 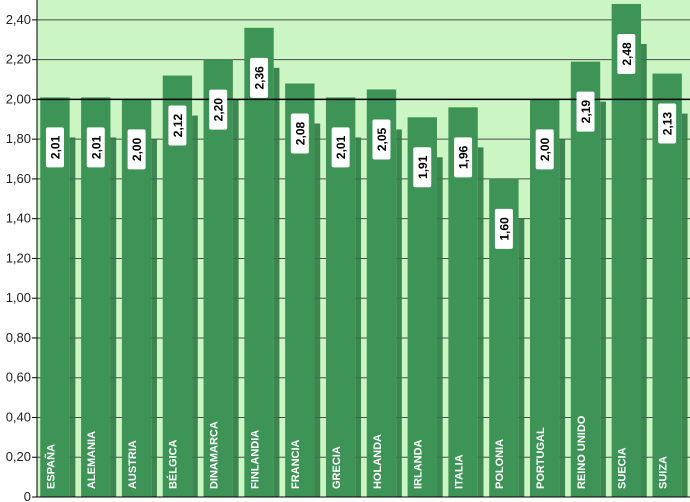 I want to click on category-label: POLONIA, so click(x=500, y=464).